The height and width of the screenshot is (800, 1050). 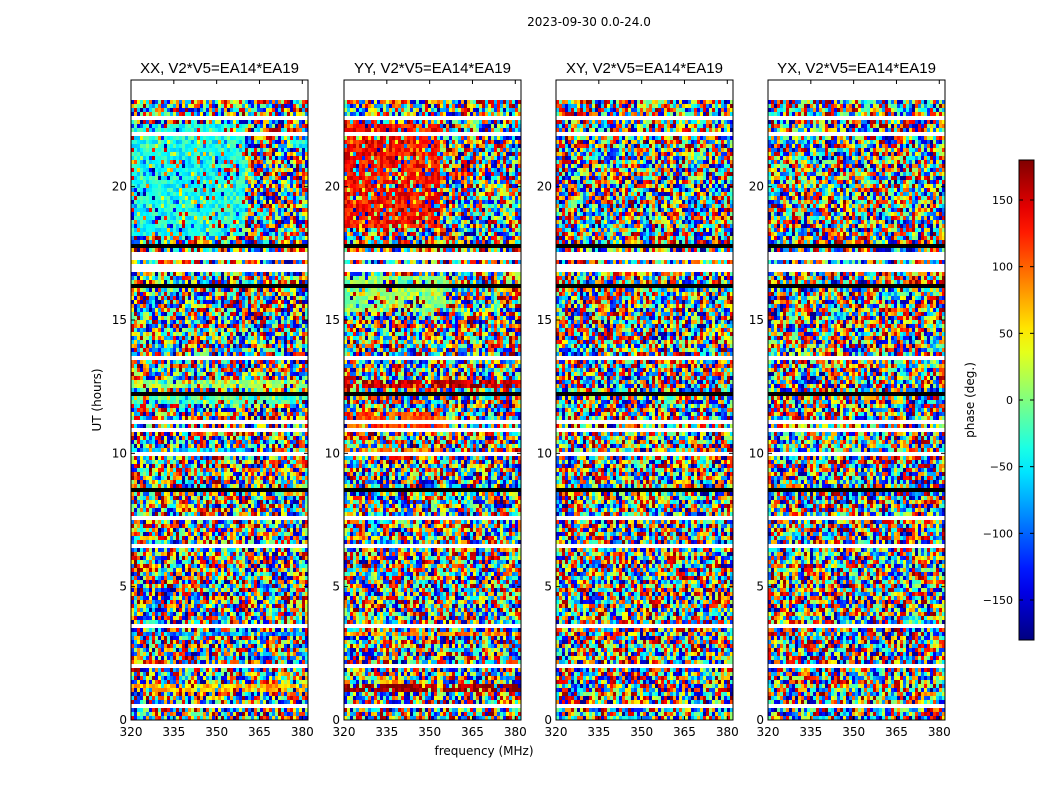 What do you see at coordinates (644, 68) in the screenshot?
I see `panel-title: XY, V2*V5=EA14*EA19` at bounding box center [644, 68].